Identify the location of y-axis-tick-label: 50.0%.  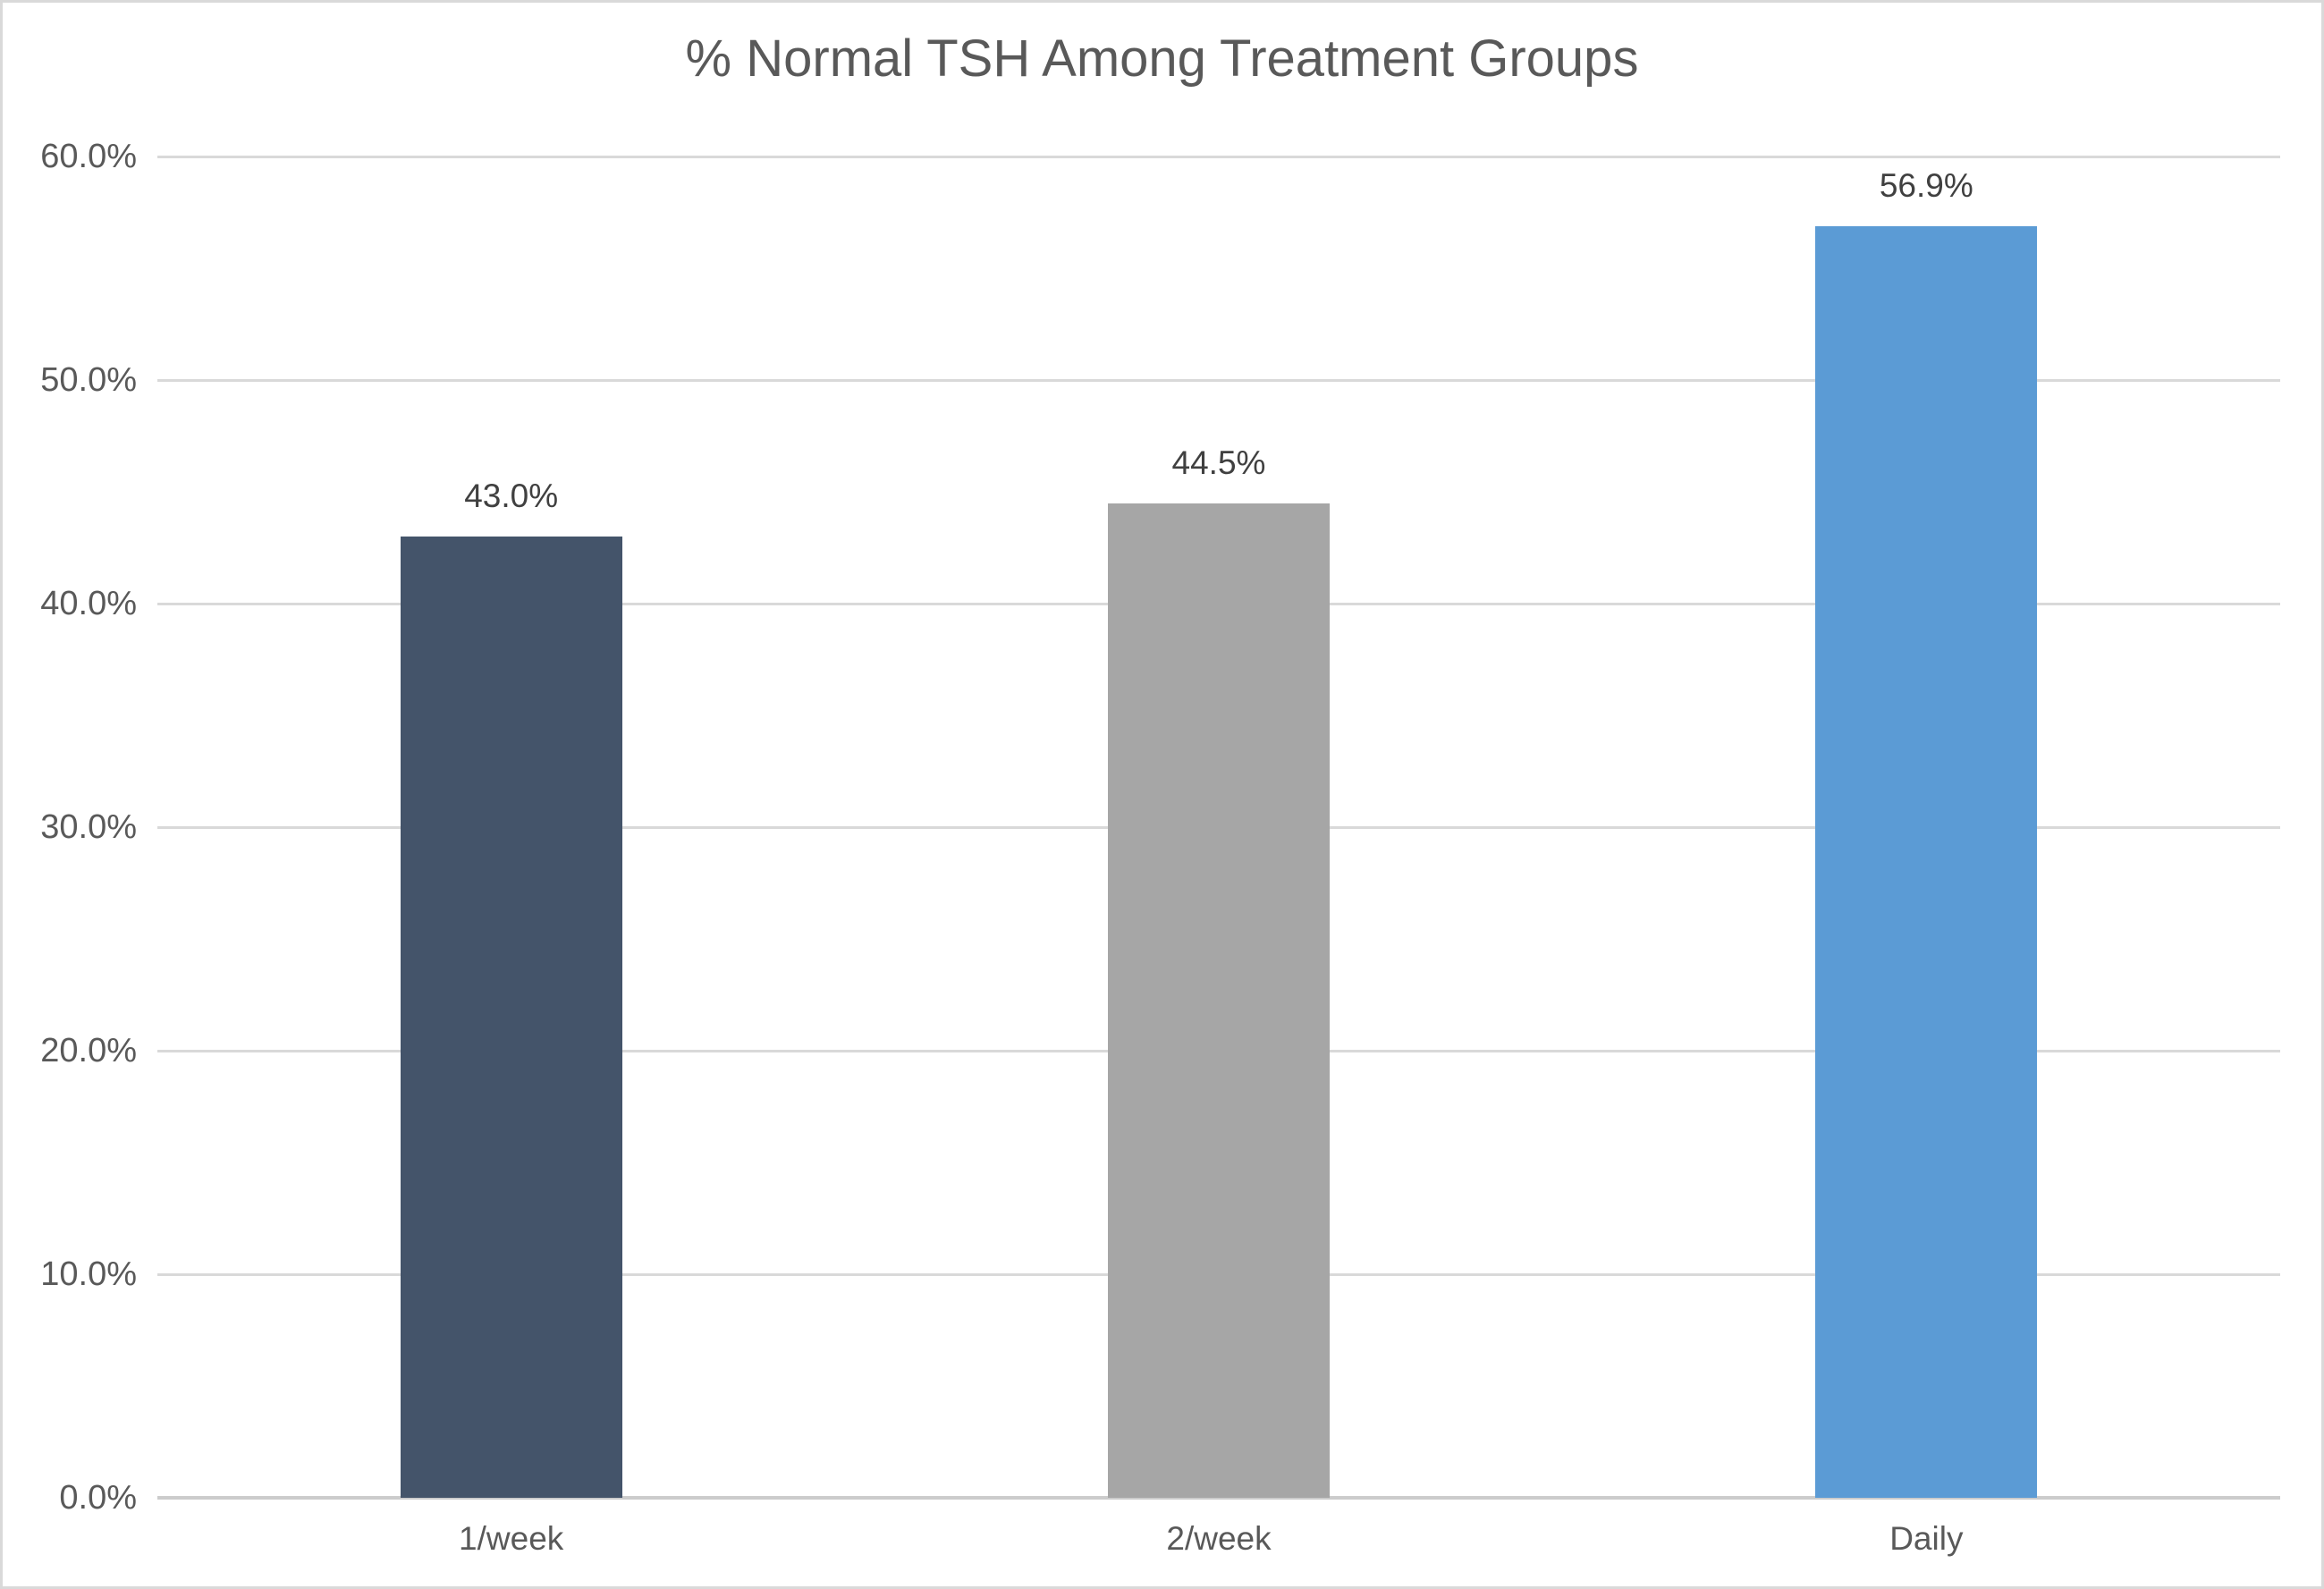
(88, 380).